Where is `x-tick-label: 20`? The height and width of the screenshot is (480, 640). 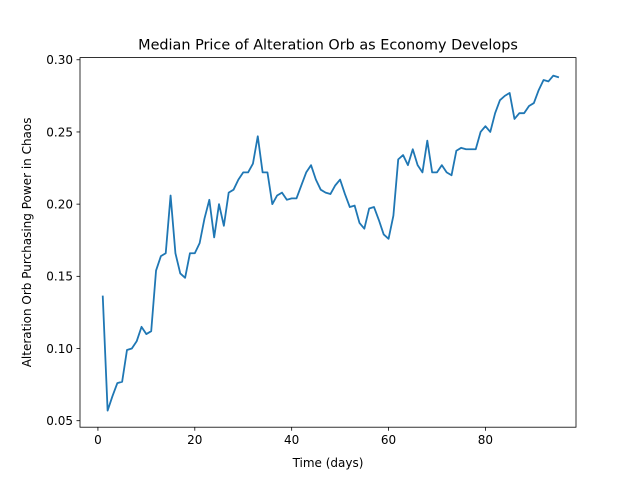
x-tick-label: 20 is located at coordinates (194, 440).